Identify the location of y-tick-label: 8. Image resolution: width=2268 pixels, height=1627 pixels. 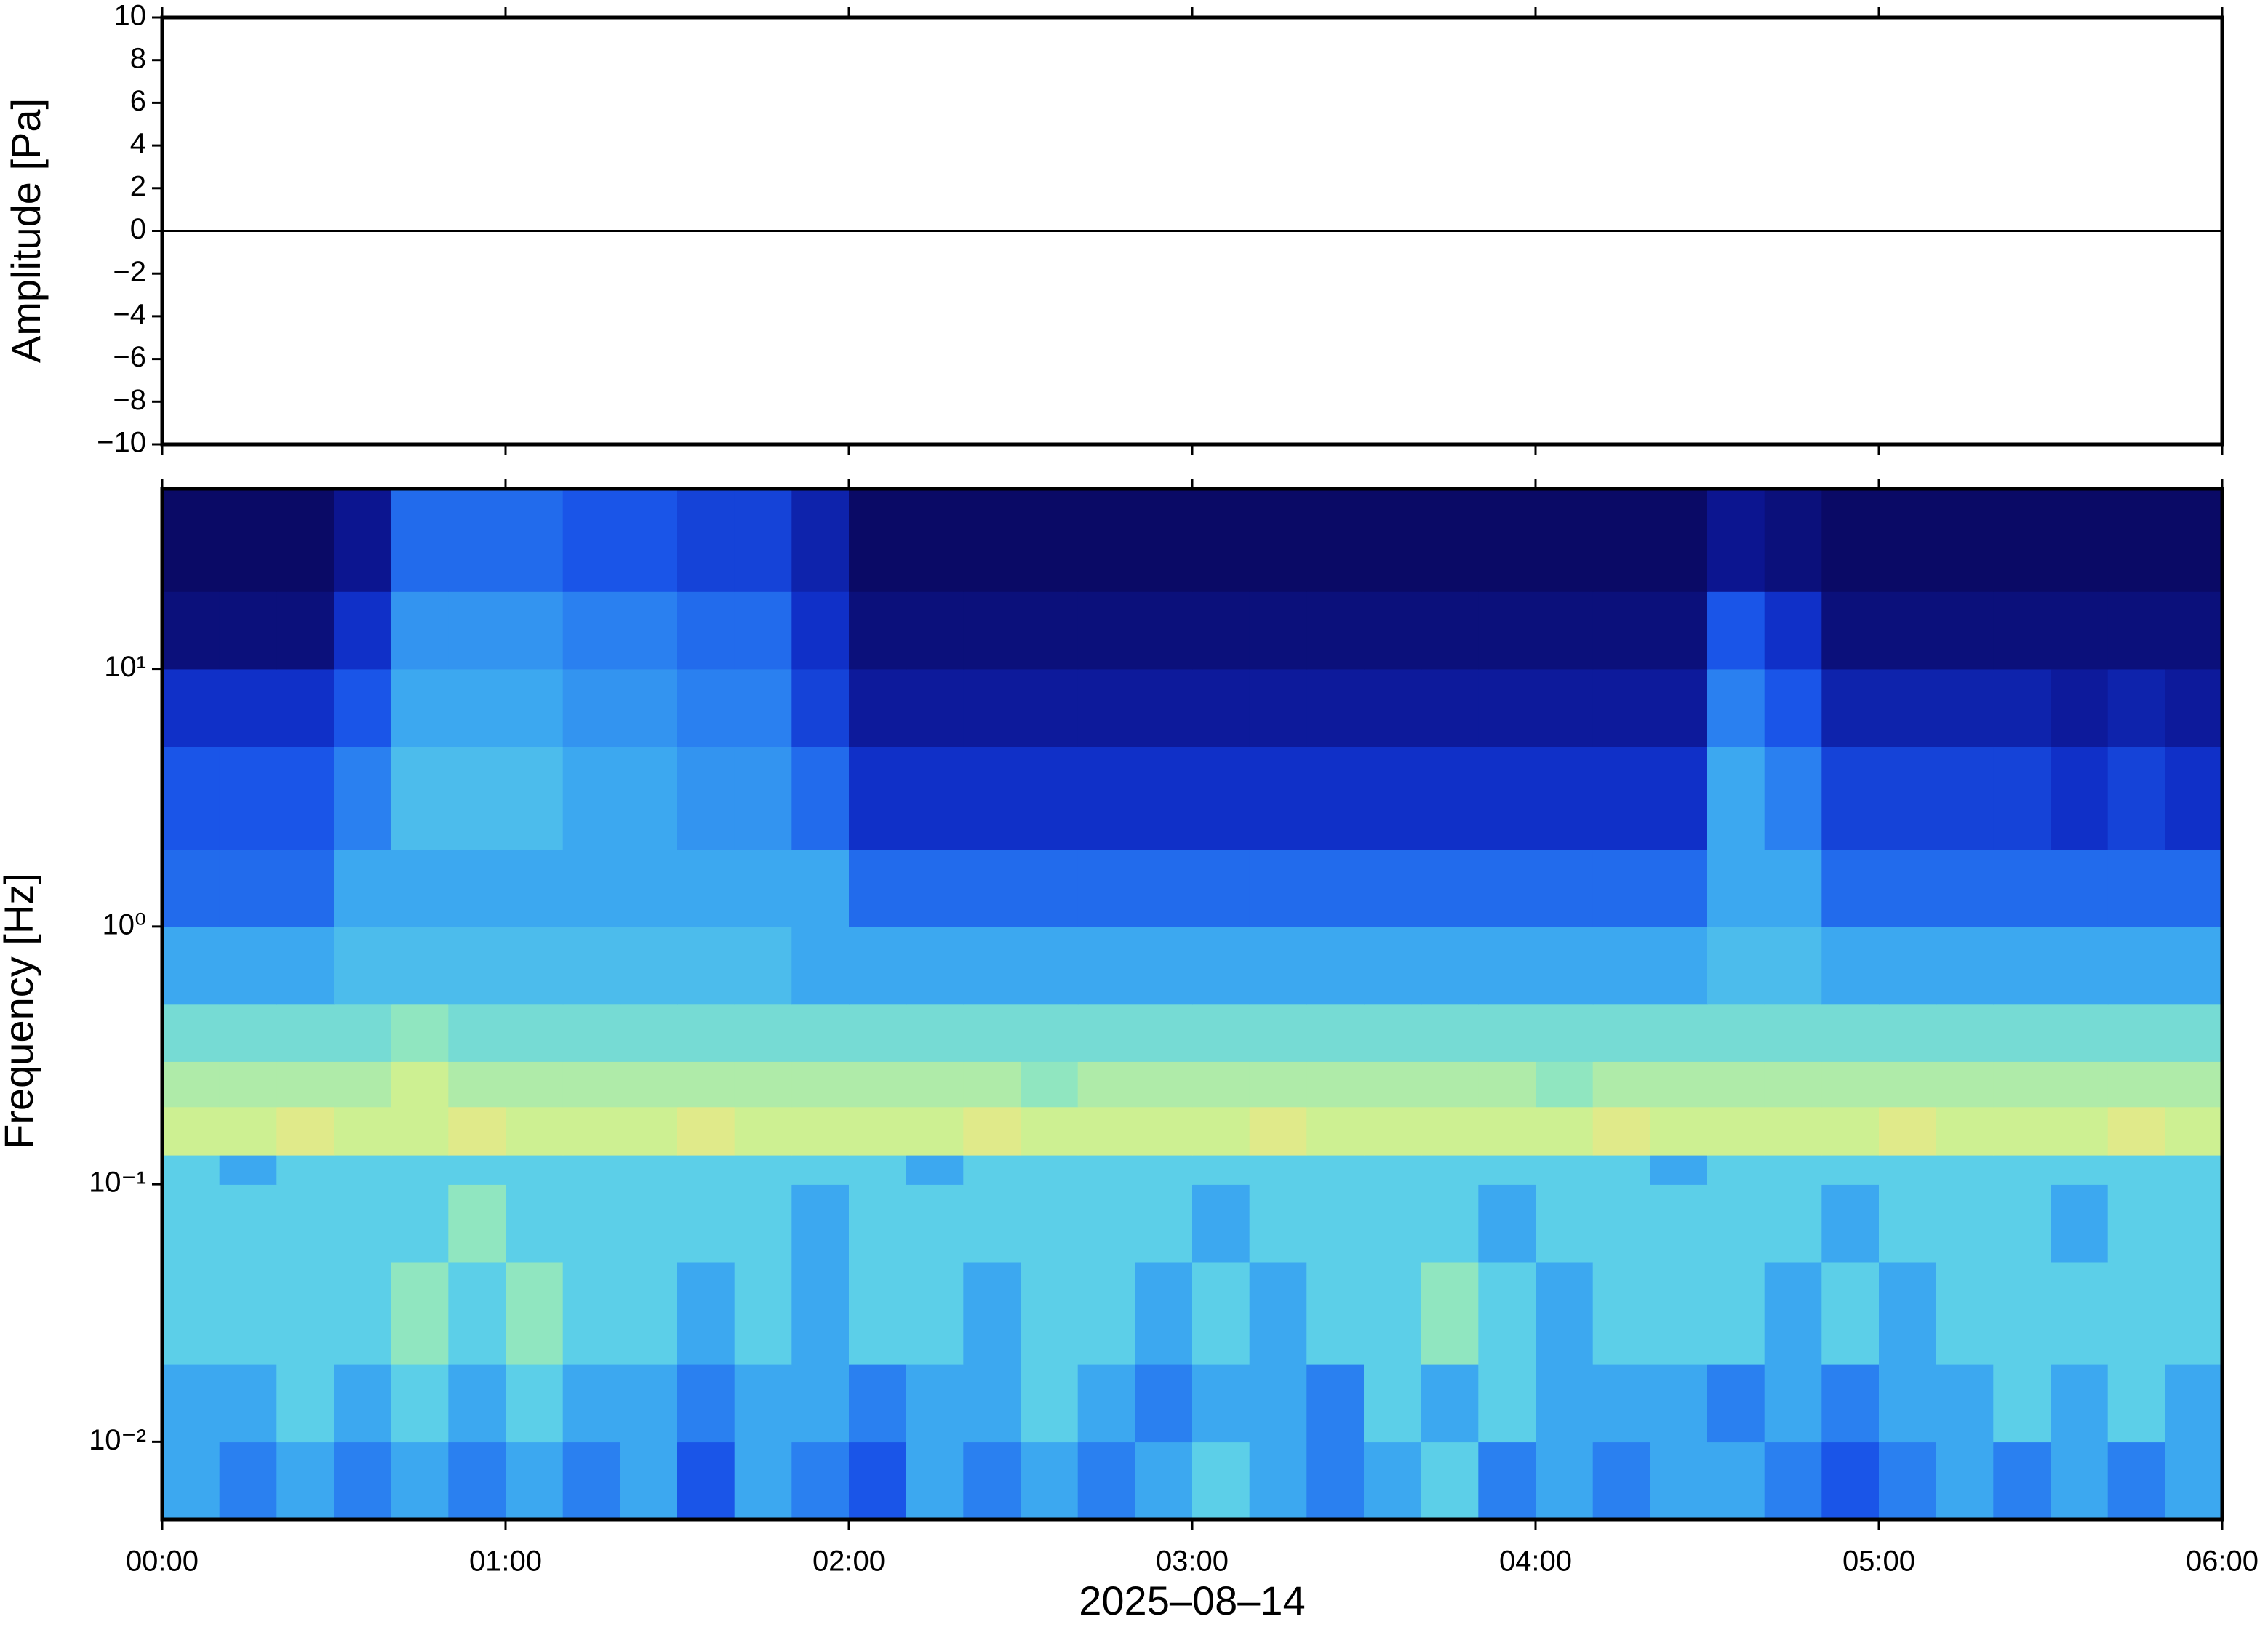
(138, 58).